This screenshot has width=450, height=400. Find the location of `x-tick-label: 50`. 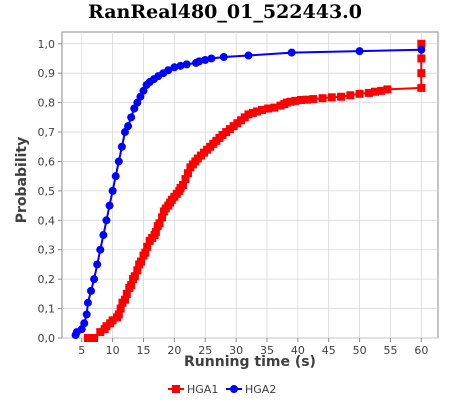

x-tick-label: 50 is located at coordinates (360, 350).